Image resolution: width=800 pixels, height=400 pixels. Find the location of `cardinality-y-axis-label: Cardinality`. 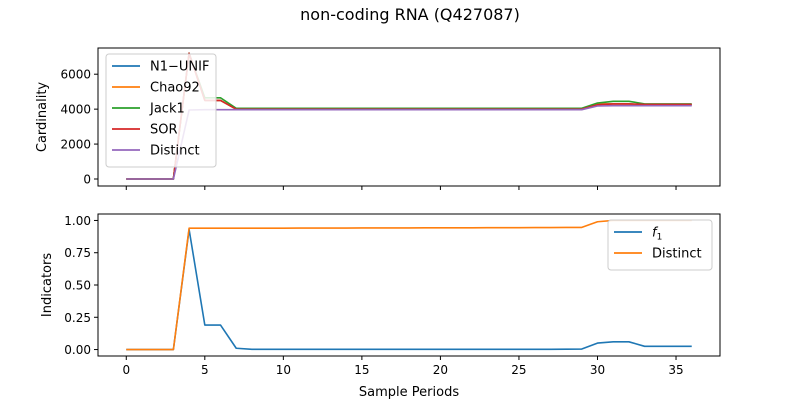

cardinality-y-axis-label: Cardinality is located at coordinates (42, 117).